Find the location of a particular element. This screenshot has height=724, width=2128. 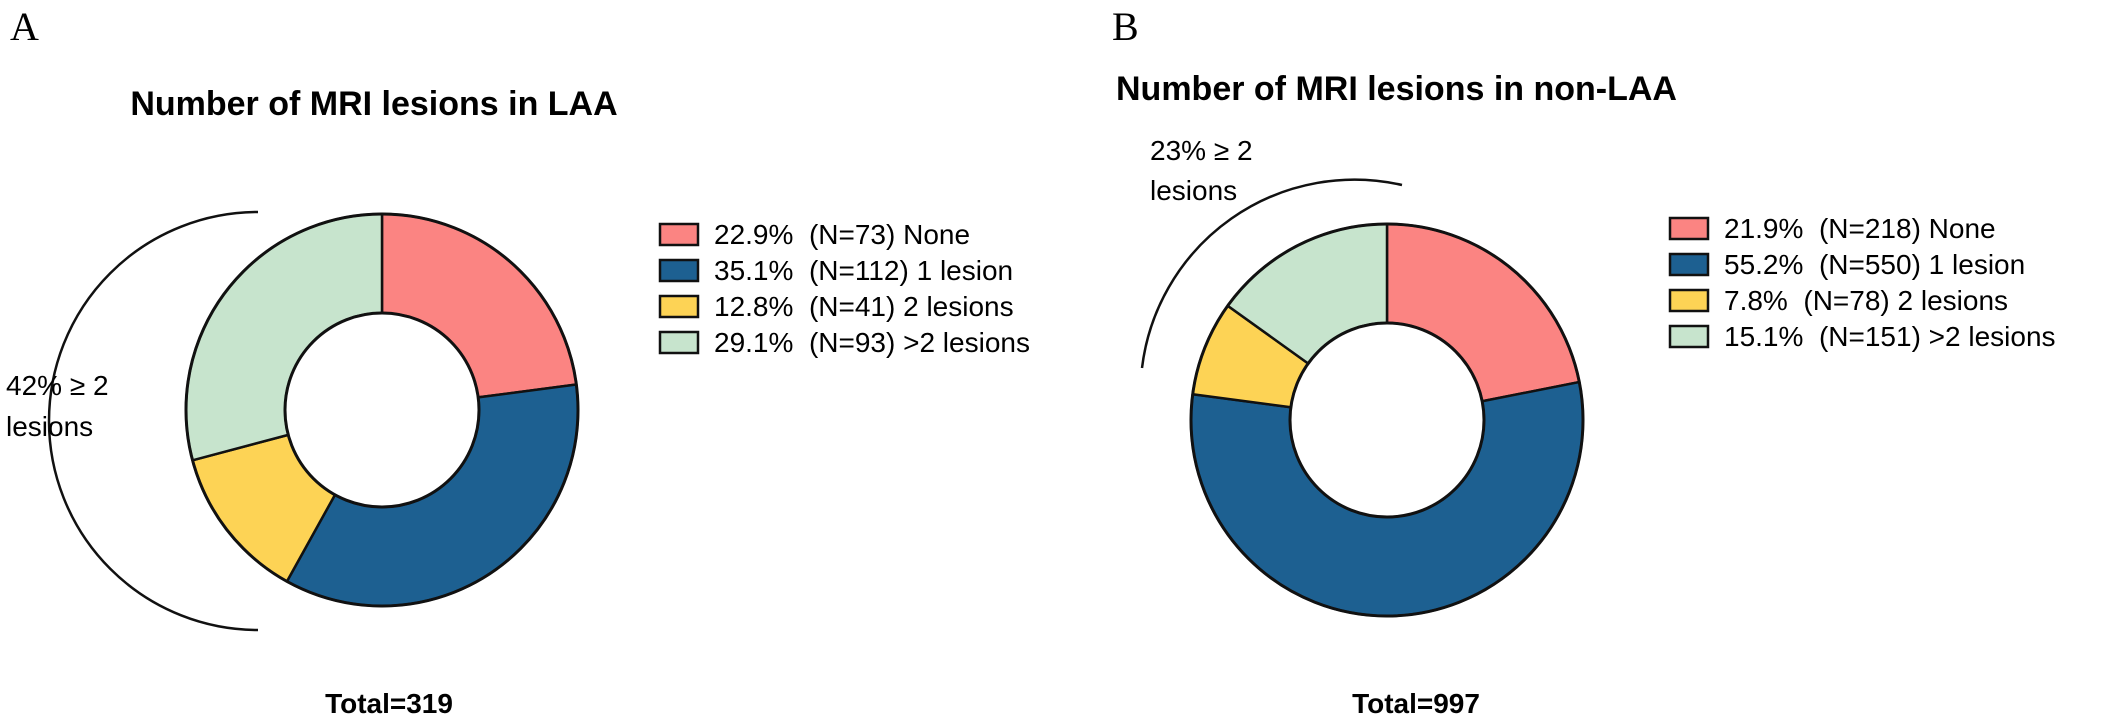

legend-item-none: 22.9% (N=73) None is located at coordinates (814, 234).